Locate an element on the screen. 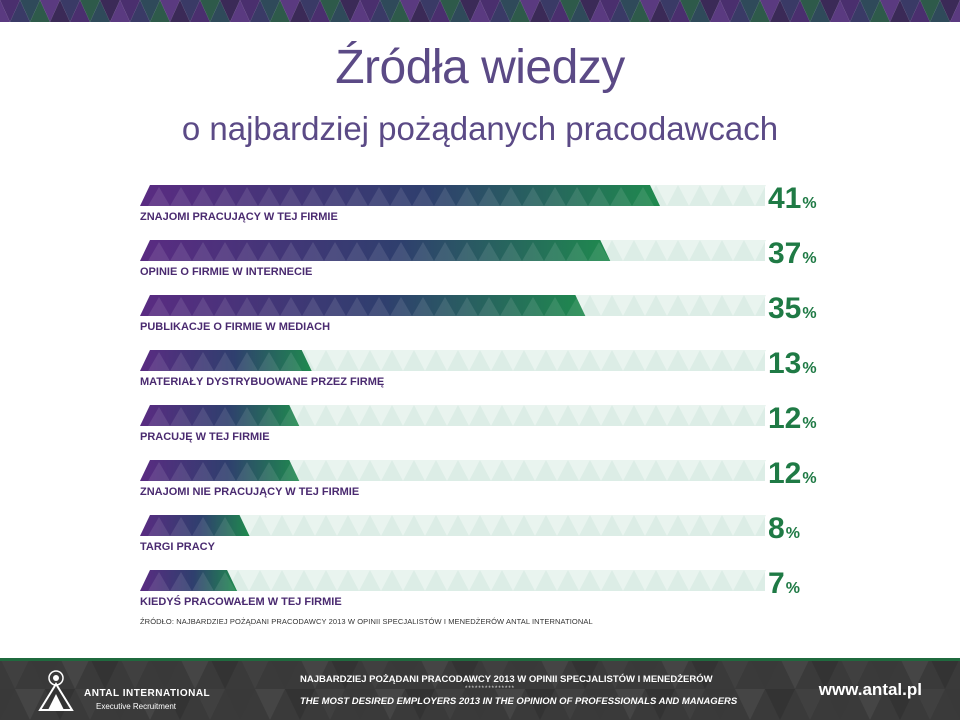 This screenshot has width=960, height=720. bar-row: ZNAJOMI NIE PRACUJĄCY W TEJ FIRMIE 12% is located at coordinates (478, 477).